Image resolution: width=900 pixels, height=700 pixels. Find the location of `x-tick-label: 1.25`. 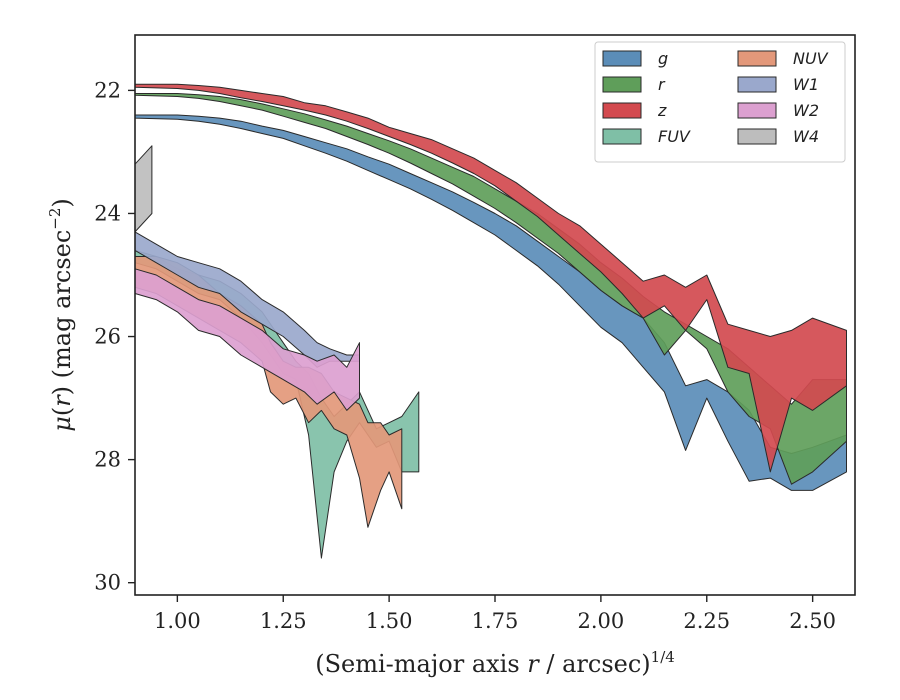

x-tick-label: 1.25 is located at coordinates (283, 621).